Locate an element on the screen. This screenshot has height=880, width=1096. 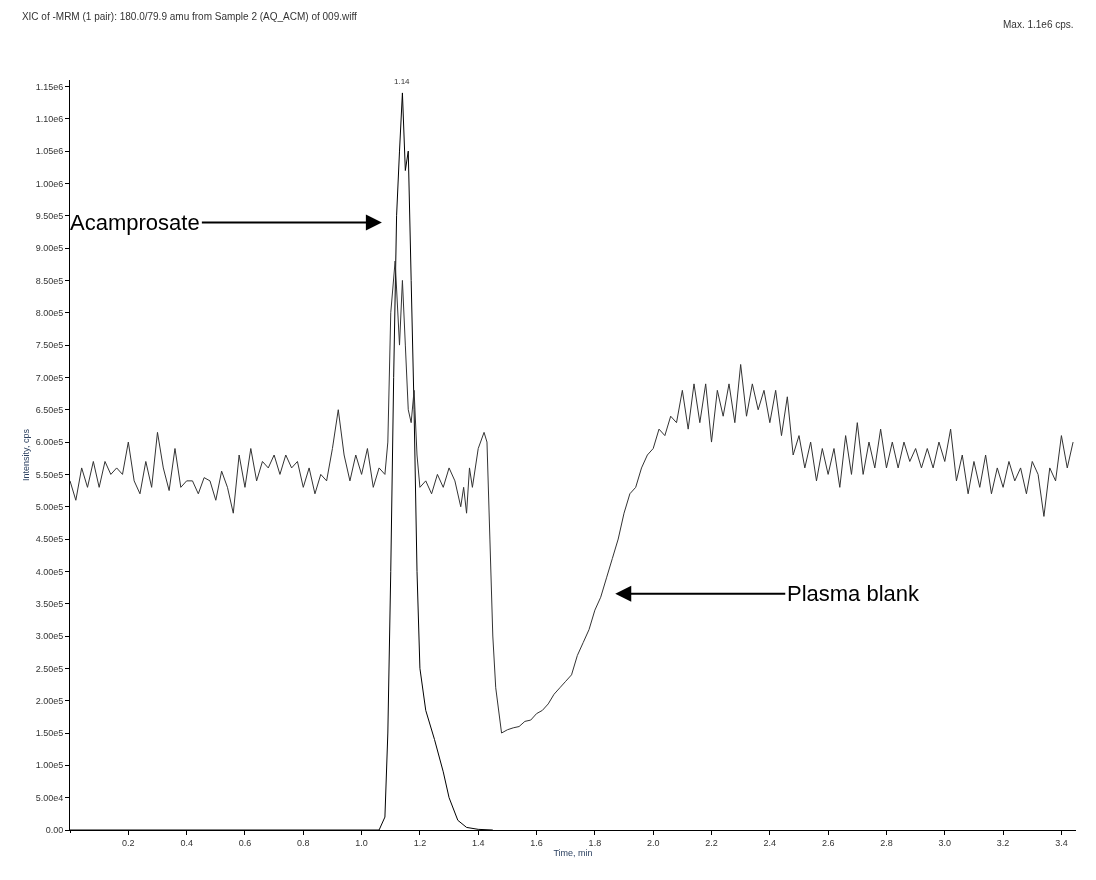
x-tick-label: 0.8 is located at coordinates (303, 842).